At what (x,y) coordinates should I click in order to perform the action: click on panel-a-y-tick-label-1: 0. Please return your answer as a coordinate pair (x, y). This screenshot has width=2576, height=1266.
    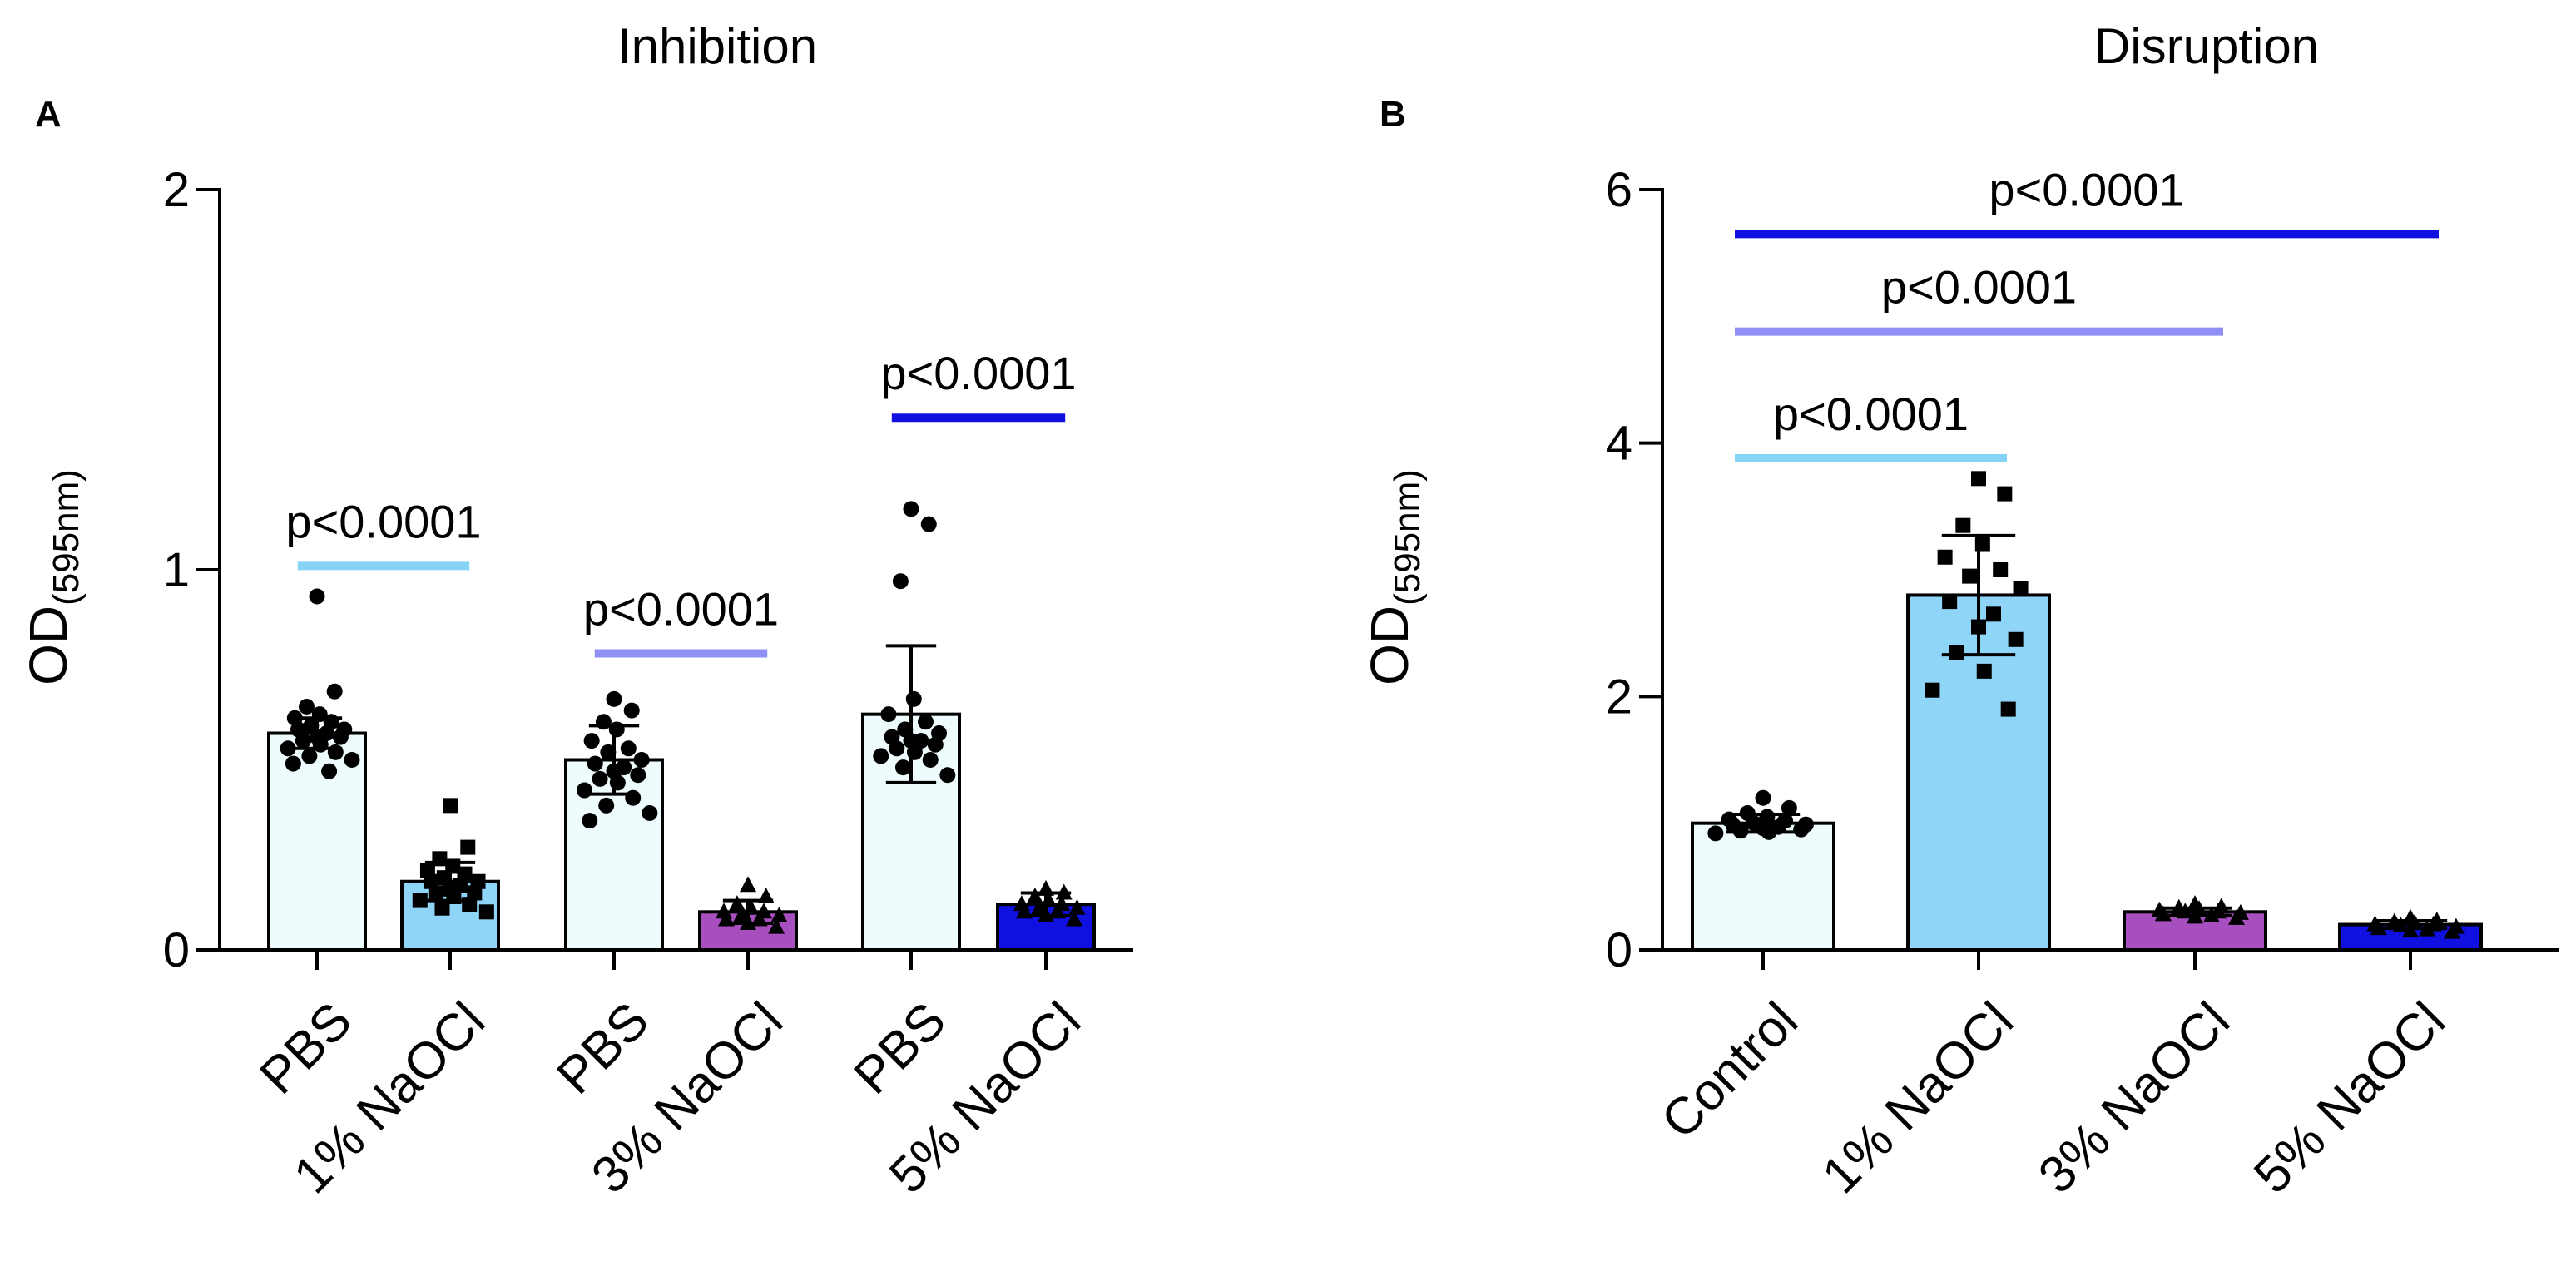
    Looking at the image, I should click on (177, 950).